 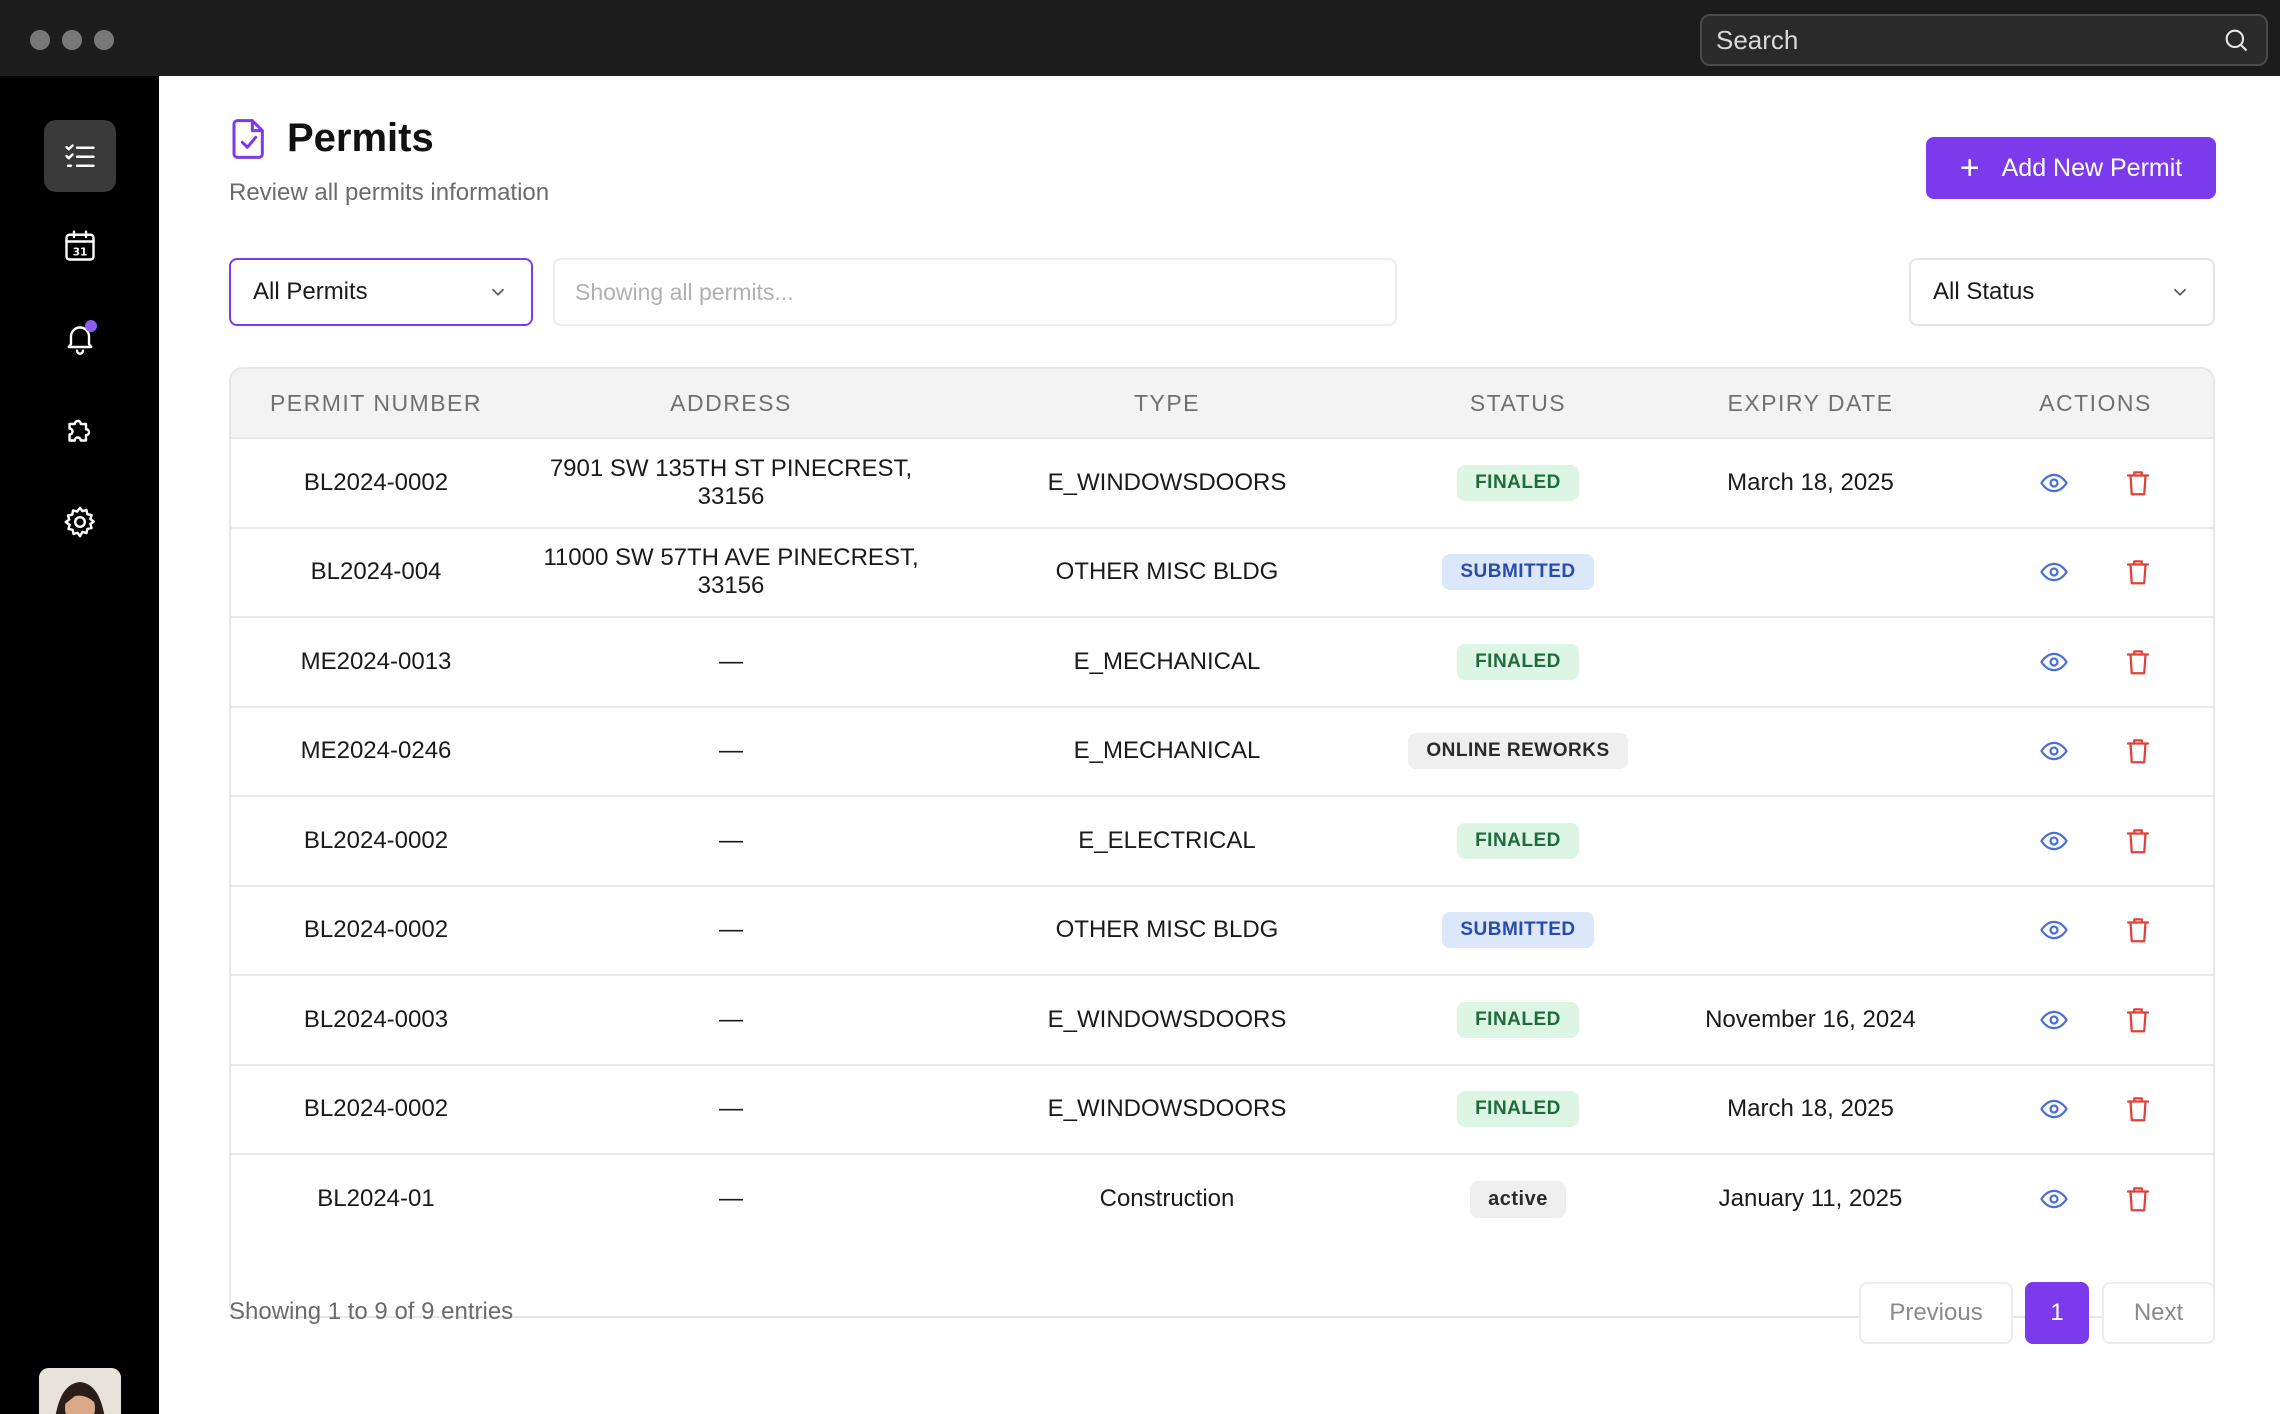 What do you see at coordinates (1167, 404) in the screenshot?
I see `column-header-type: TYPE` at bounding box center [1167, 404].